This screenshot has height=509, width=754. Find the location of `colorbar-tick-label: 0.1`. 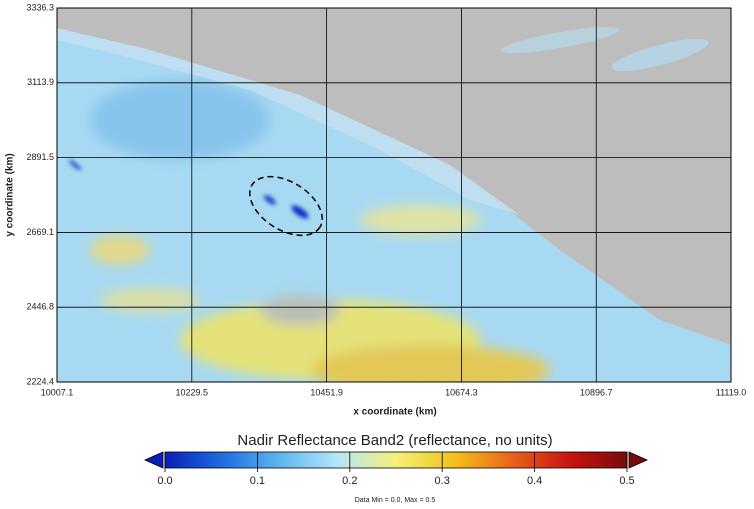

colorbar-tick-label: 0.1 is located at coordinates (257, 481).